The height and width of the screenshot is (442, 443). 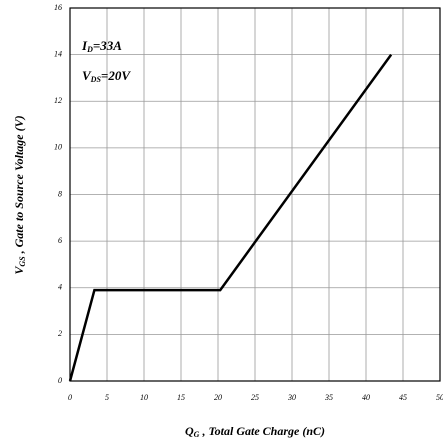 I want to click on x-tick-label: 30, so click(x=291, y=397).